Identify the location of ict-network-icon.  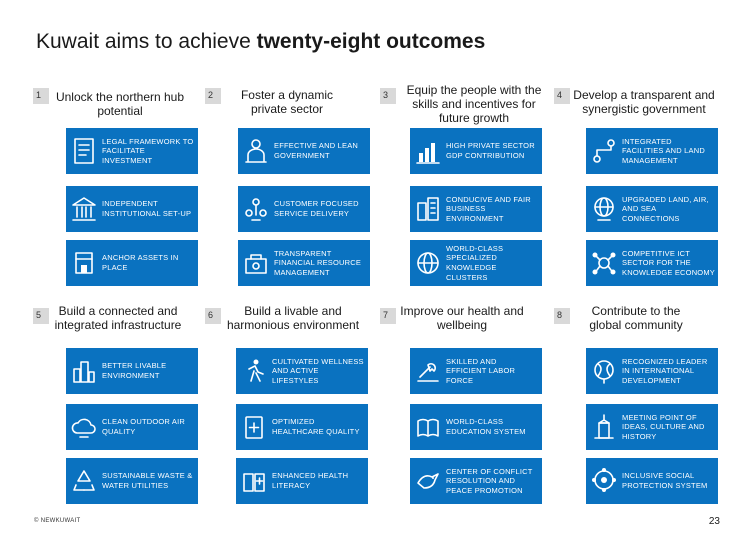
(604, 263).